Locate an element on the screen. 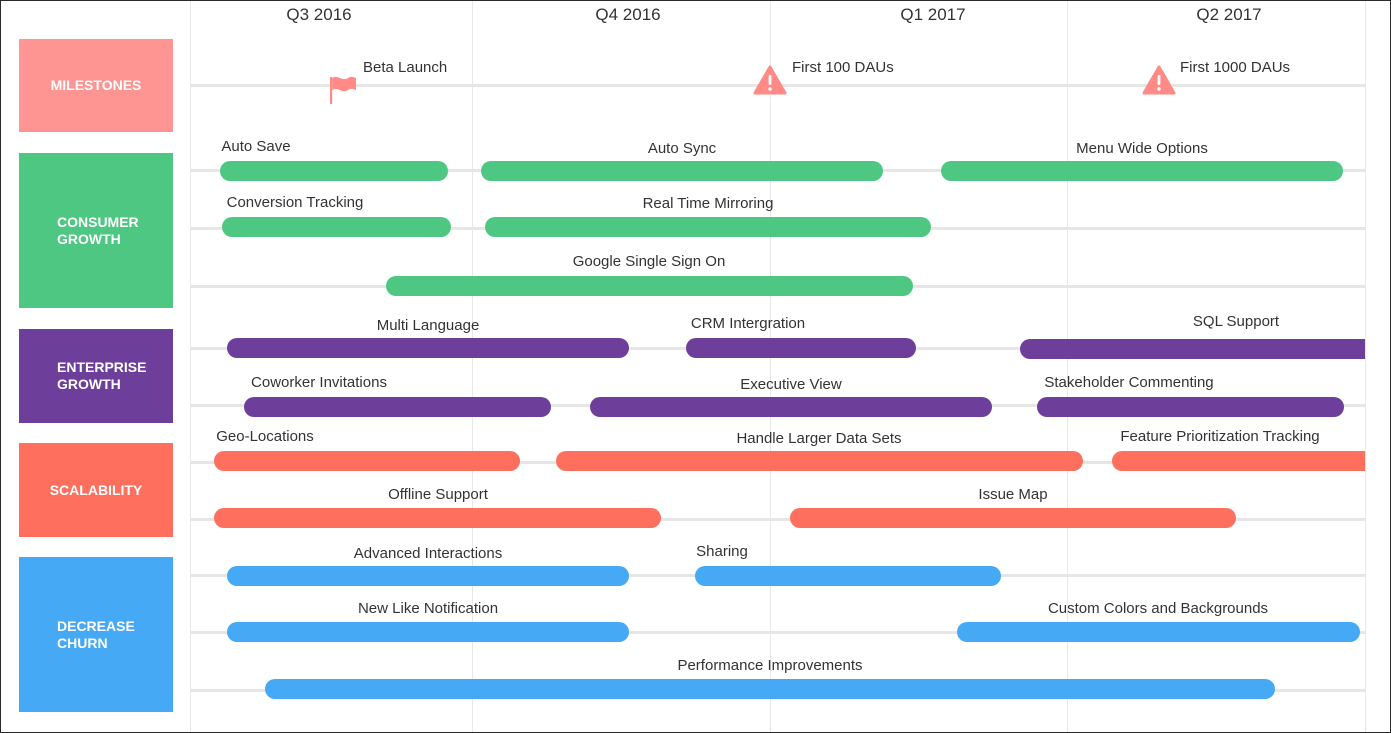 Image resolution: width=1391 pixels, height=733 pixels. task-label: Issue Map is located at coordinates (1013, 494).